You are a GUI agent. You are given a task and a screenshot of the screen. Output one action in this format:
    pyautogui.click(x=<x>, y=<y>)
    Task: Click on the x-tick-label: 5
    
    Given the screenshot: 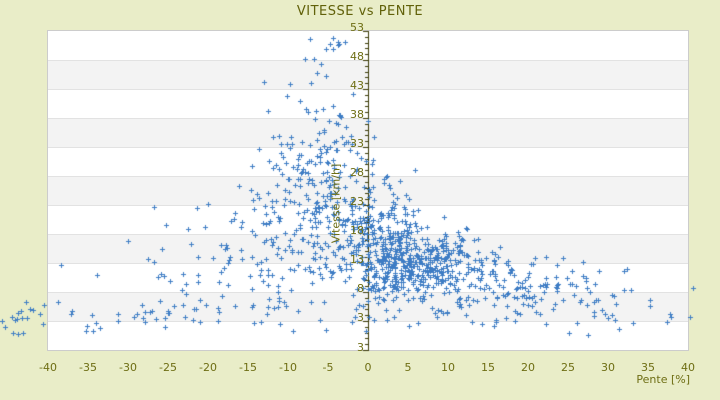 What is the action you would take?
    pyautogui.click(x=408, y=367)
    